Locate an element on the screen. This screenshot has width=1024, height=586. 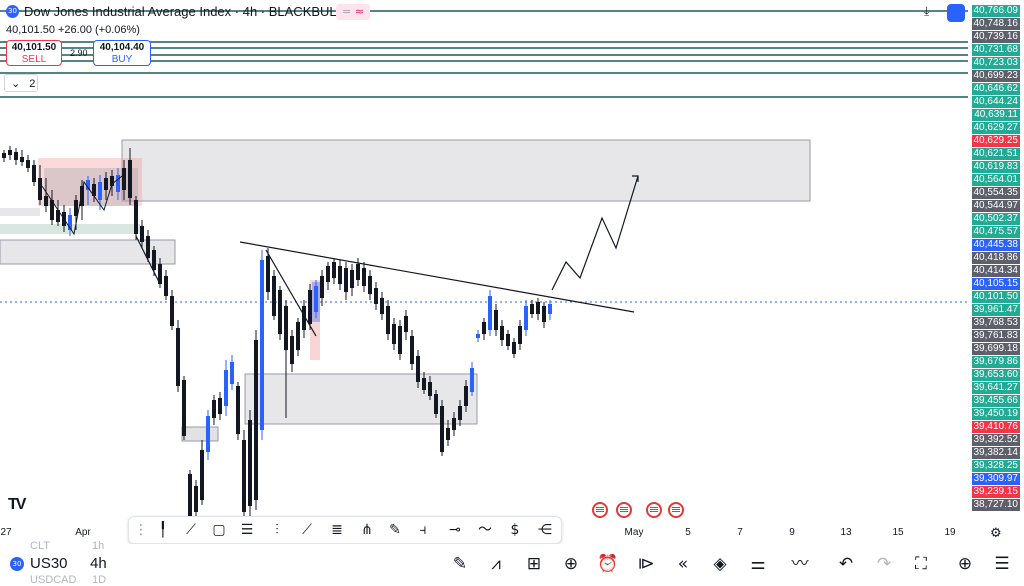
add-alert-icon: ⊕ is located at coordinates (965, 564).